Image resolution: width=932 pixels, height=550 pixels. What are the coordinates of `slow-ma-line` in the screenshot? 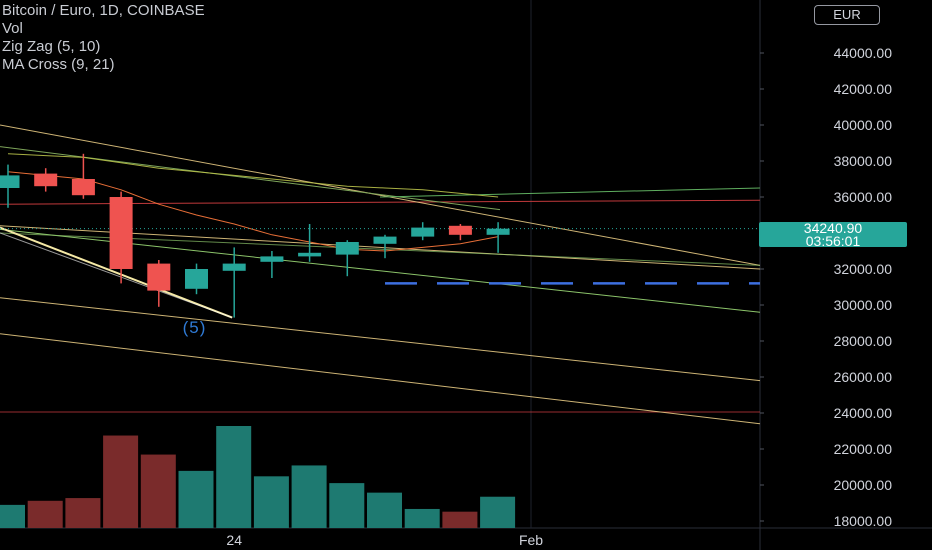 It's located at (253, 175).